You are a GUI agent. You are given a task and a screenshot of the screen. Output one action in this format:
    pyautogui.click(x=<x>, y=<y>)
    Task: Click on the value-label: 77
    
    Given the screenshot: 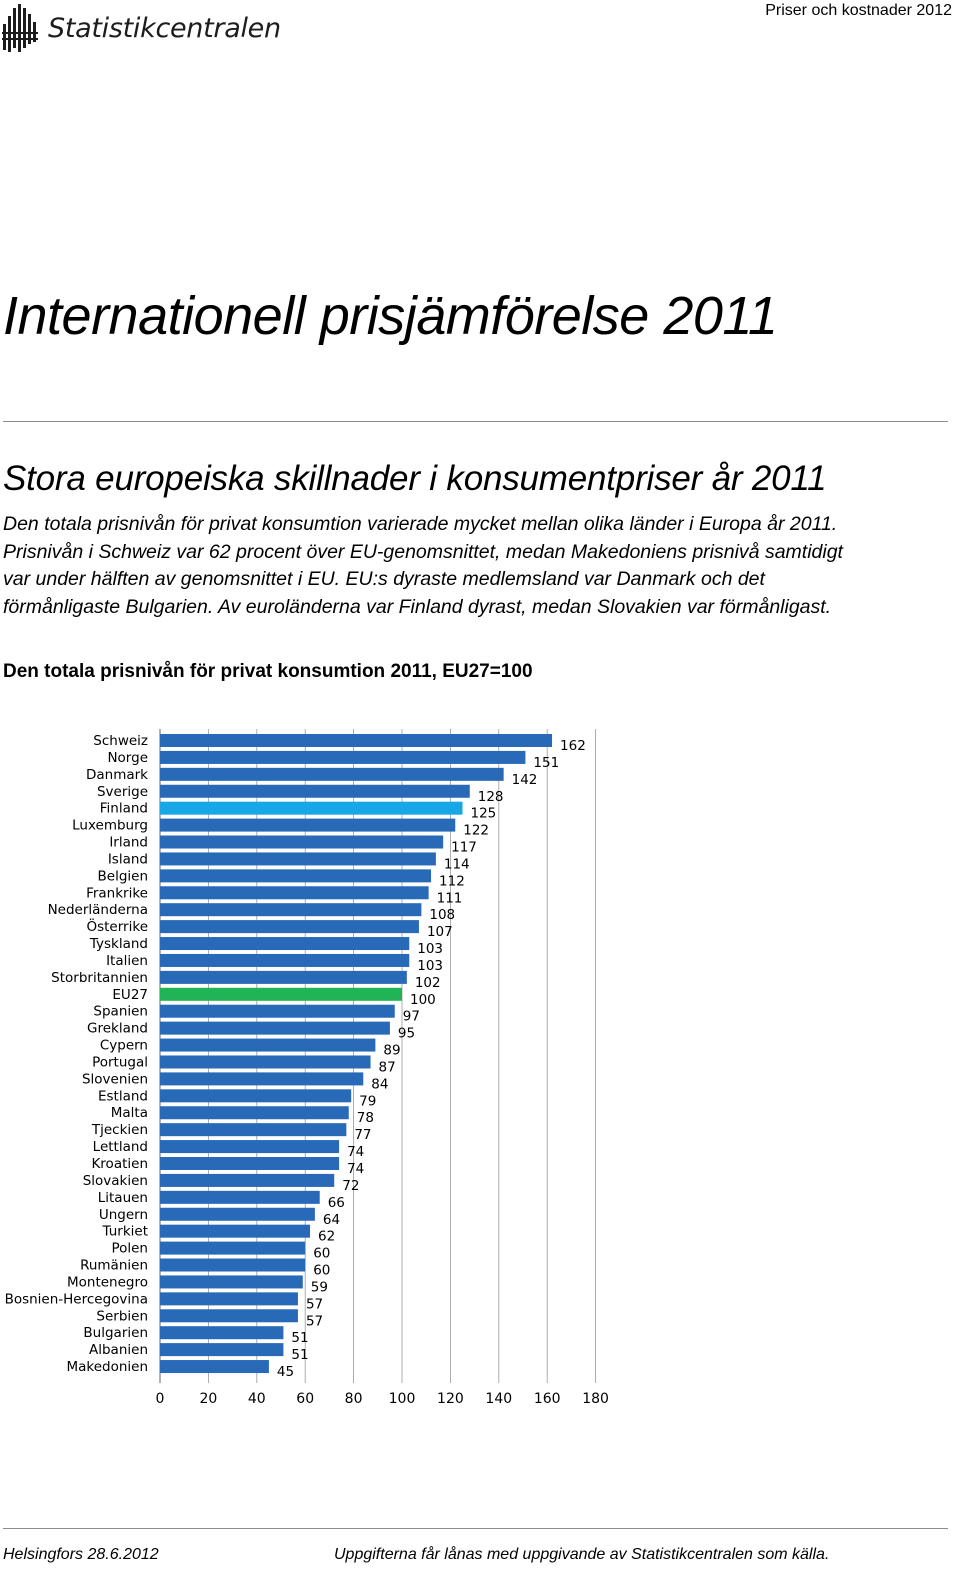 What is the action you would take?
    pyautogui.click(x=362, y=1135)
    